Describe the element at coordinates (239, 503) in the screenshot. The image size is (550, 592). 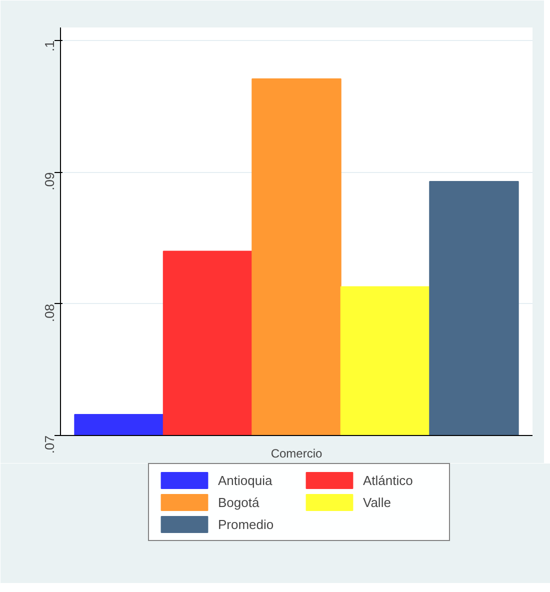
I see `legend-label: Bogotá` at that location.